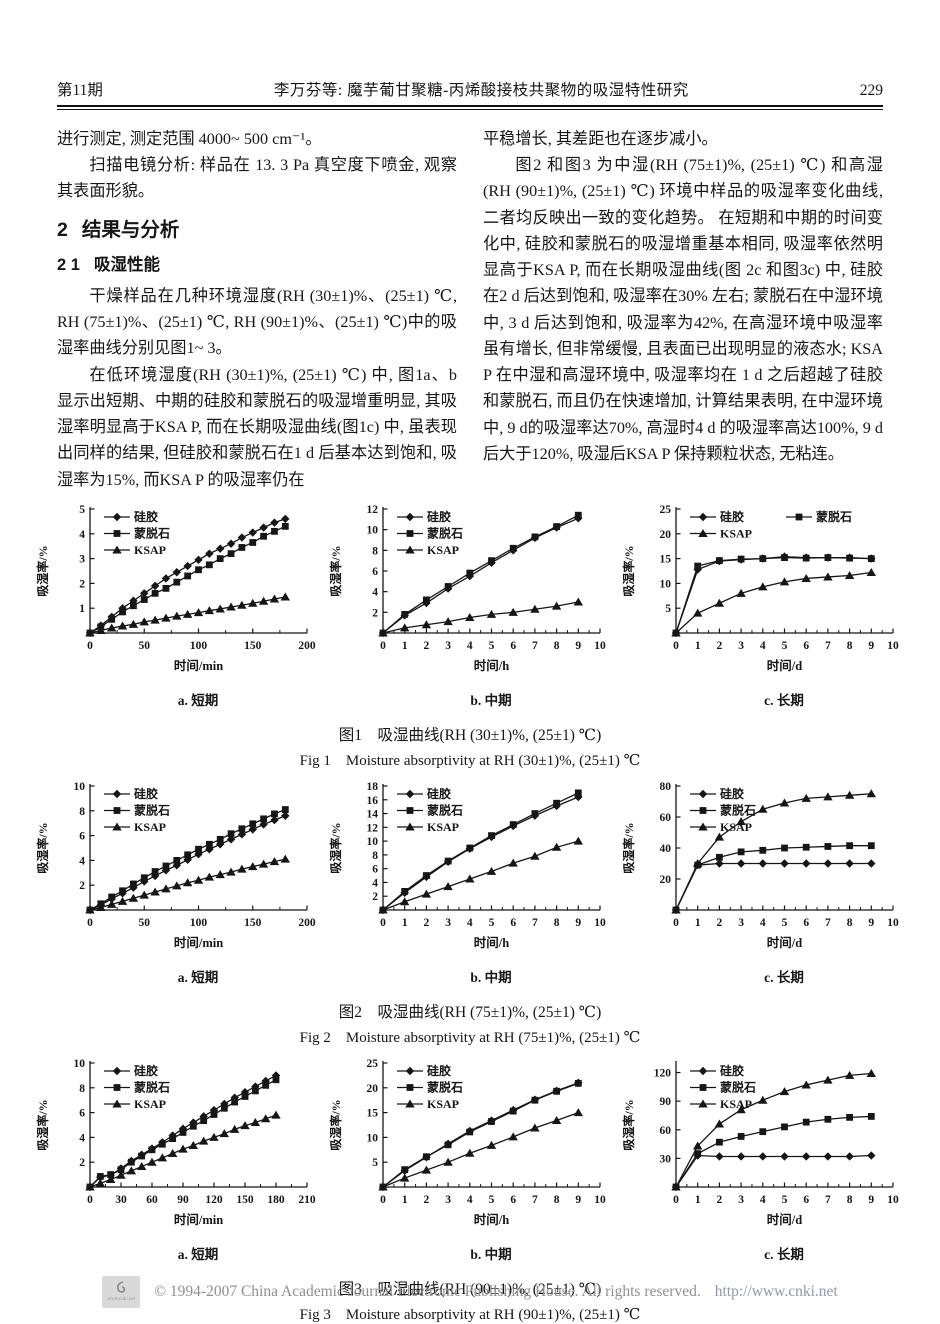 The height and width of the screenshot is (1324, 940). Describe the element at coordinates (372, 814) in the screenshot. I see `svg-text: 14` at that location.